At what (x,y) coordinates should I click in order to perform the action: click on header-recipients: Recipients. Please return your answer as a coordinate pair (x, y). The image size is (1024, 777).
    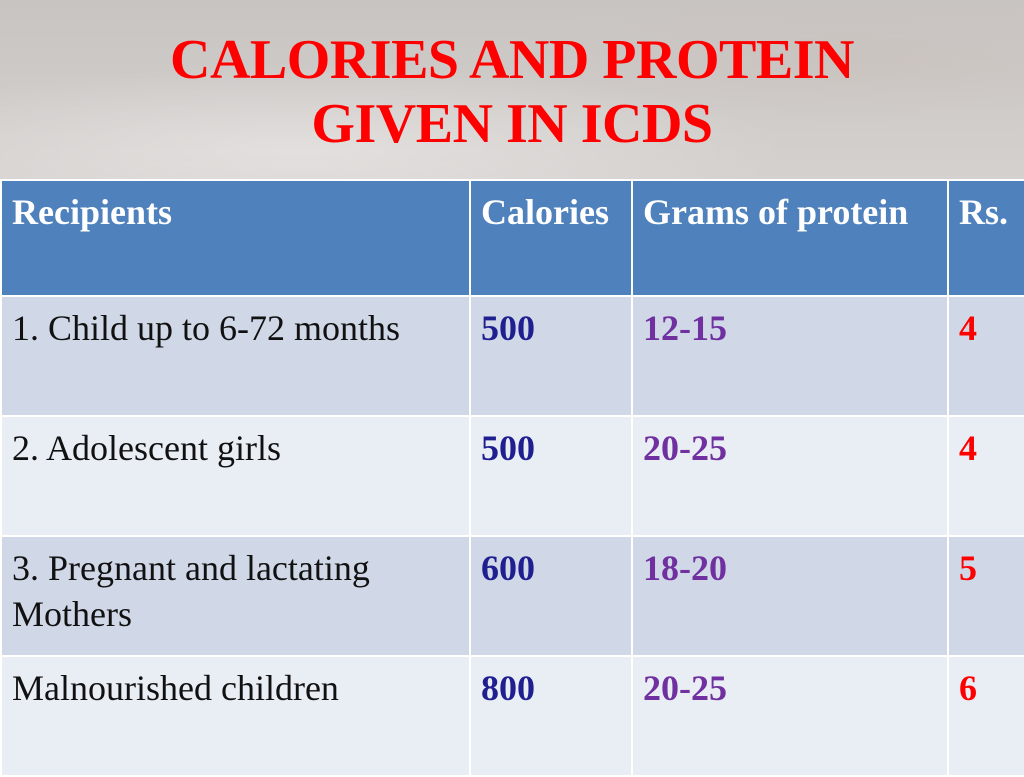
    Looking at the image, I should click on (235, 238).